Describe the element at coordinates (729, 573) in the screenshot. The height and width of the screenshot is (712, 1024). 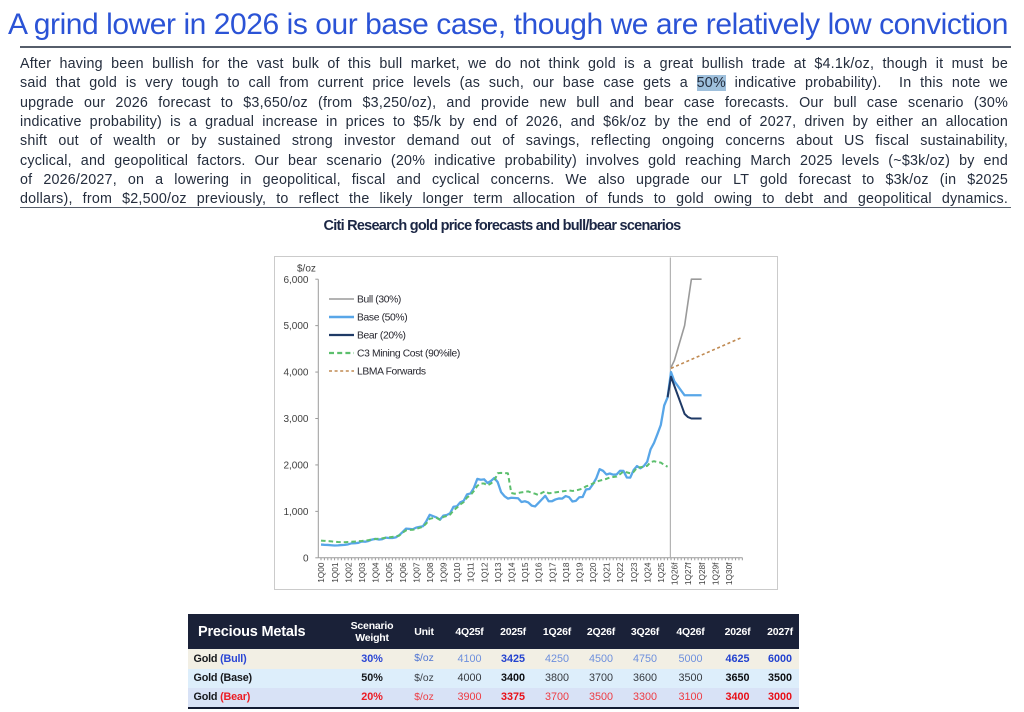
I see `svg-text: 1Q30f` at that location.